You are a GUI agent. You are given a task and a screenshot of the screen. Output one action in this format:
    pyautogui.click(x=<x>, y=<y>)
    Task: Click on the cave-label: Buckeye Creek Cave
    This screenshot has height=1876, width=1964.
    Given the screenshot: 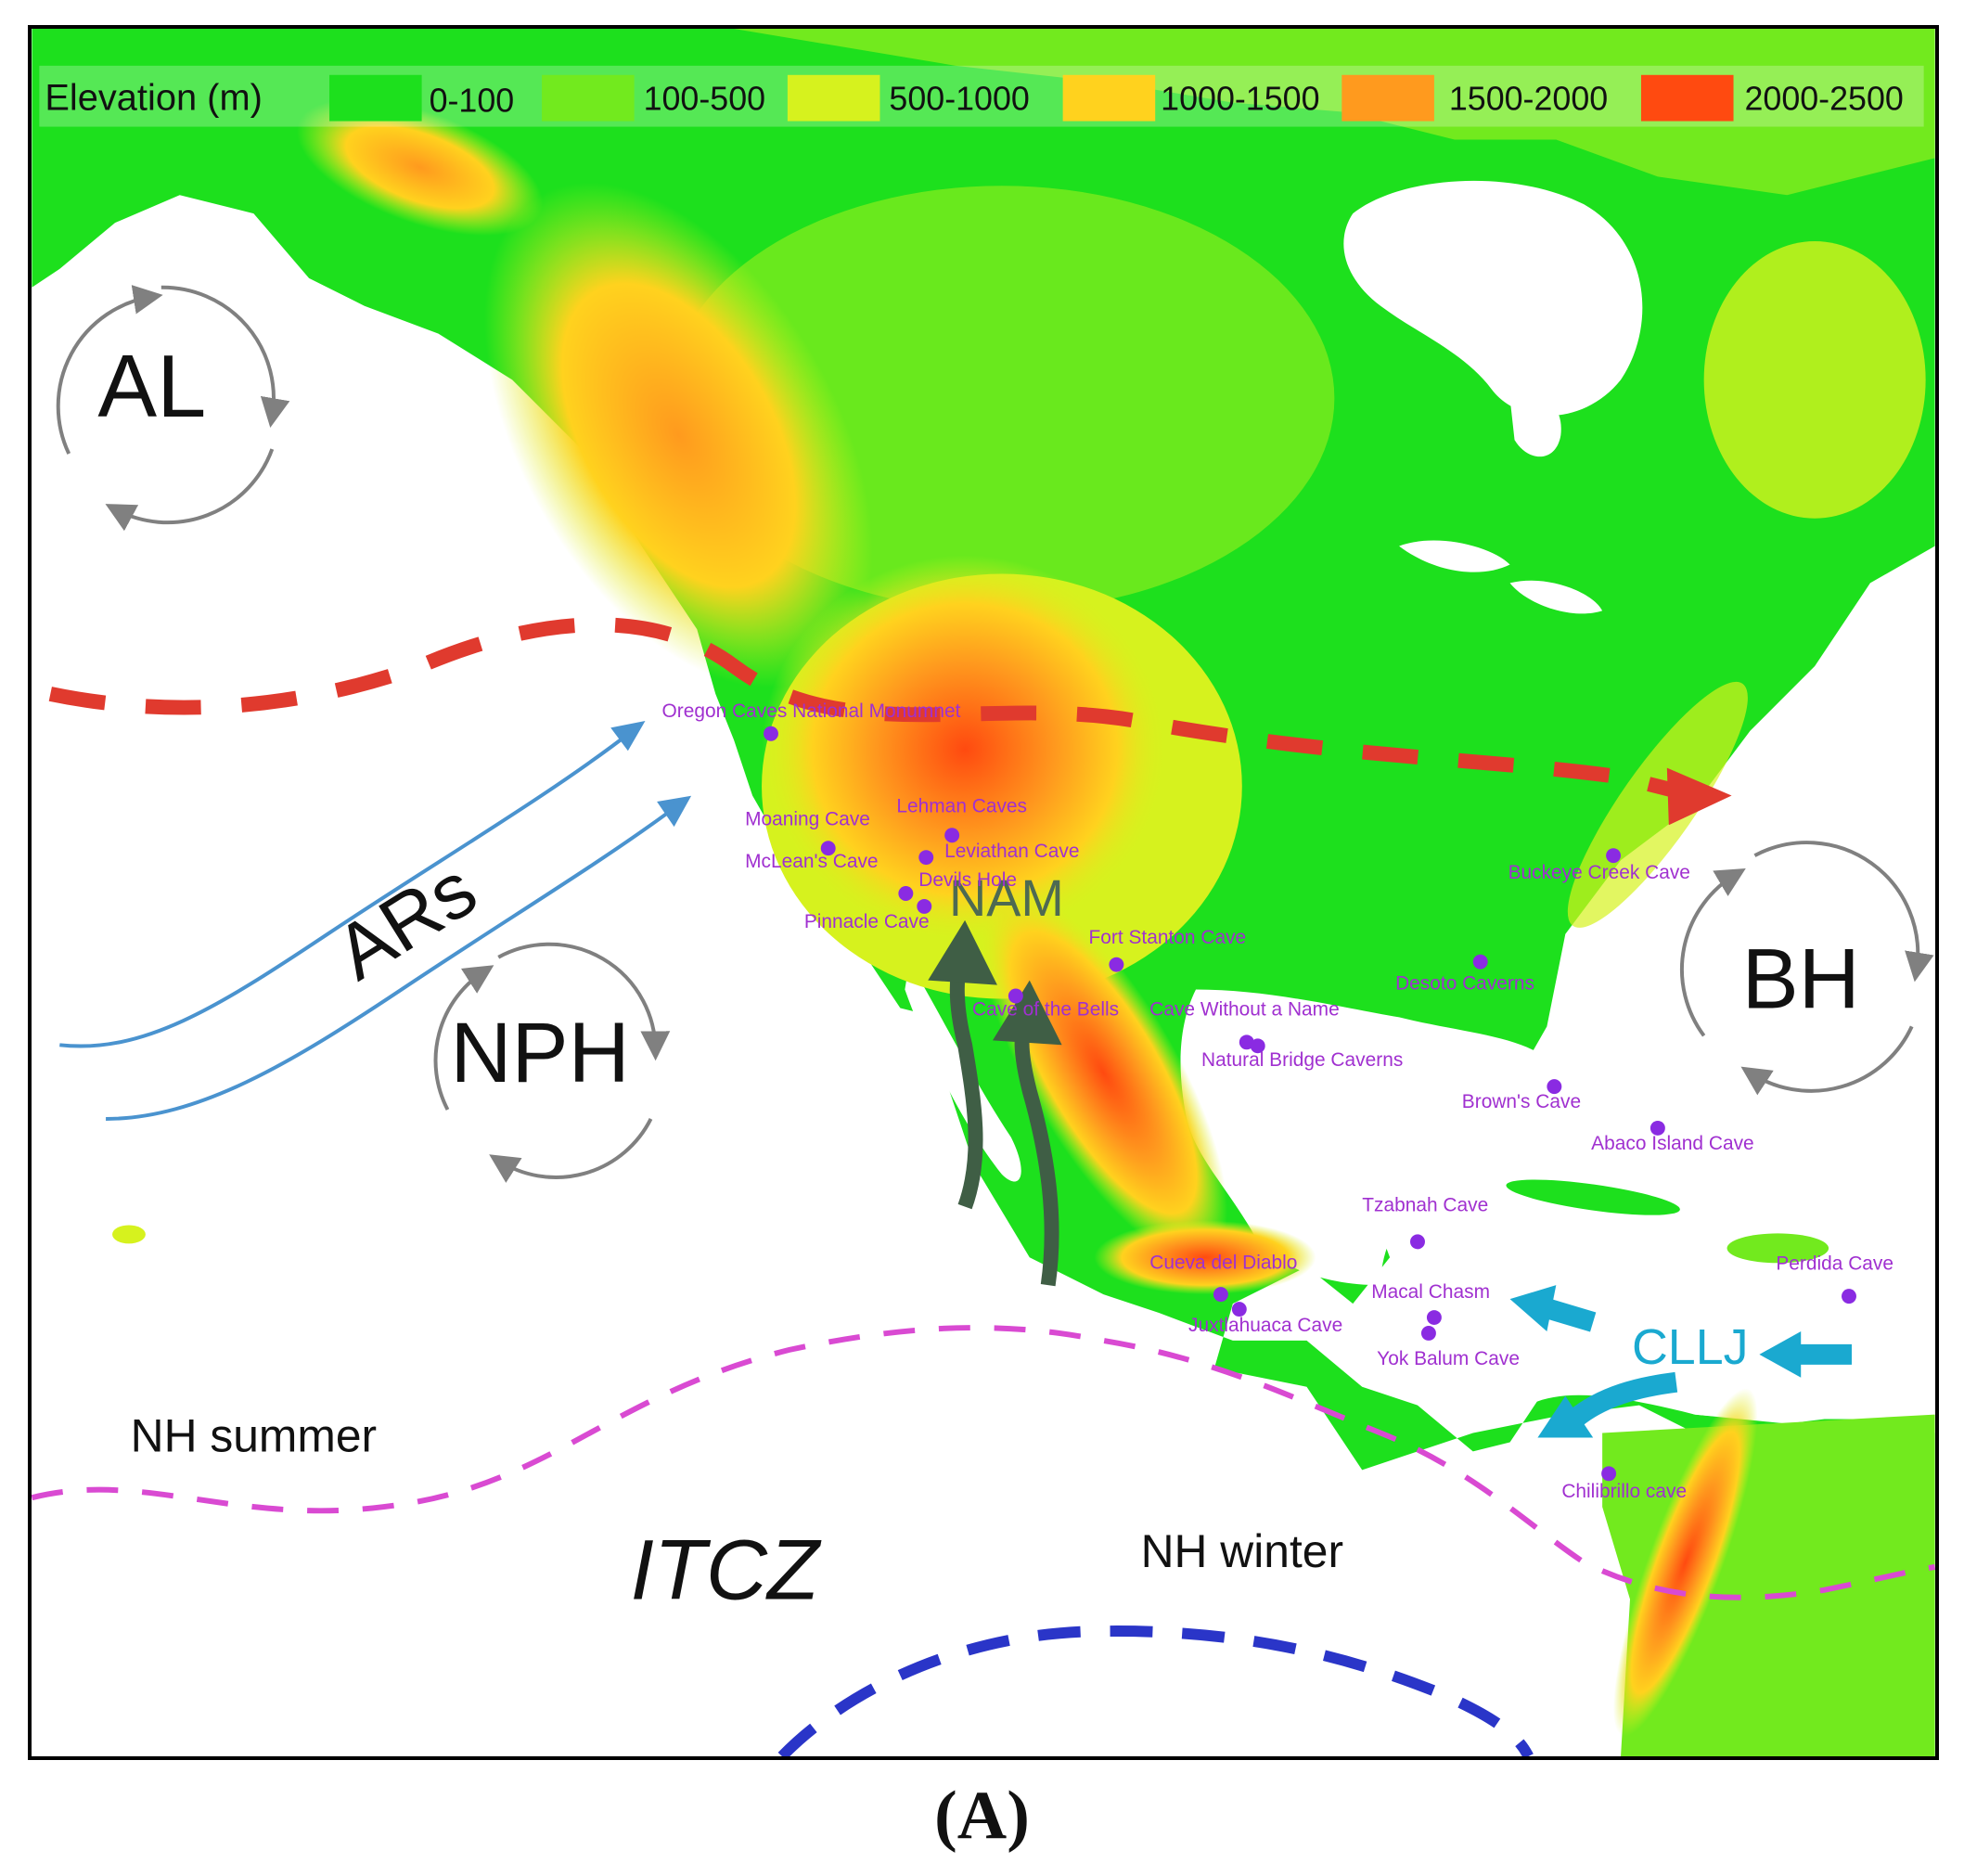 What is the action you would take?
    pyautogui.click(x=1599, y=872)
    